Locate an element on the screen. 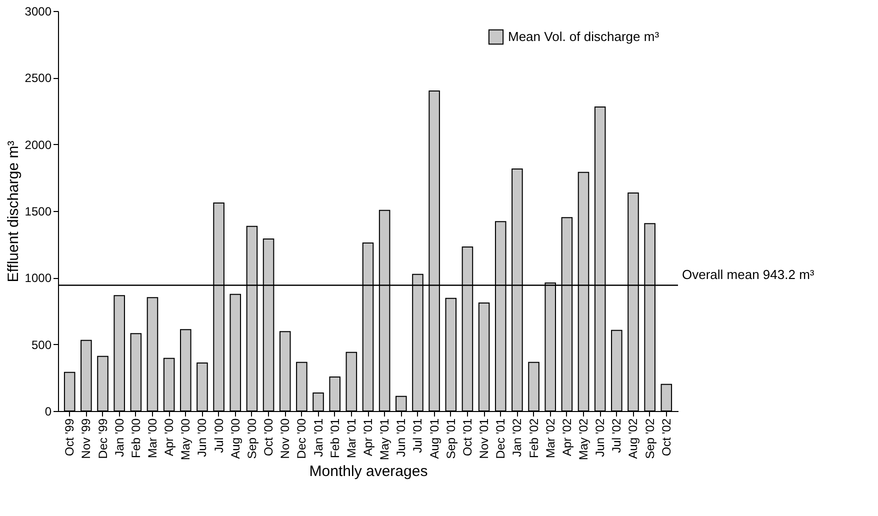  x-tick-label: Apr '00 is located at coordinates (169, 437).